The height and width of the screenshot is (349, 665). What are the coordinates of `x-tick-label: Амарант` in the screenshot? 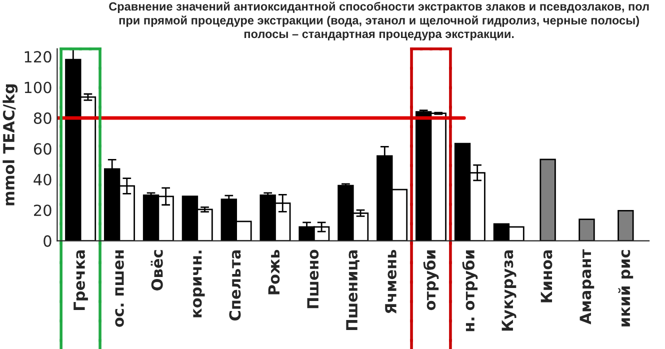 It's located at (587, 286).